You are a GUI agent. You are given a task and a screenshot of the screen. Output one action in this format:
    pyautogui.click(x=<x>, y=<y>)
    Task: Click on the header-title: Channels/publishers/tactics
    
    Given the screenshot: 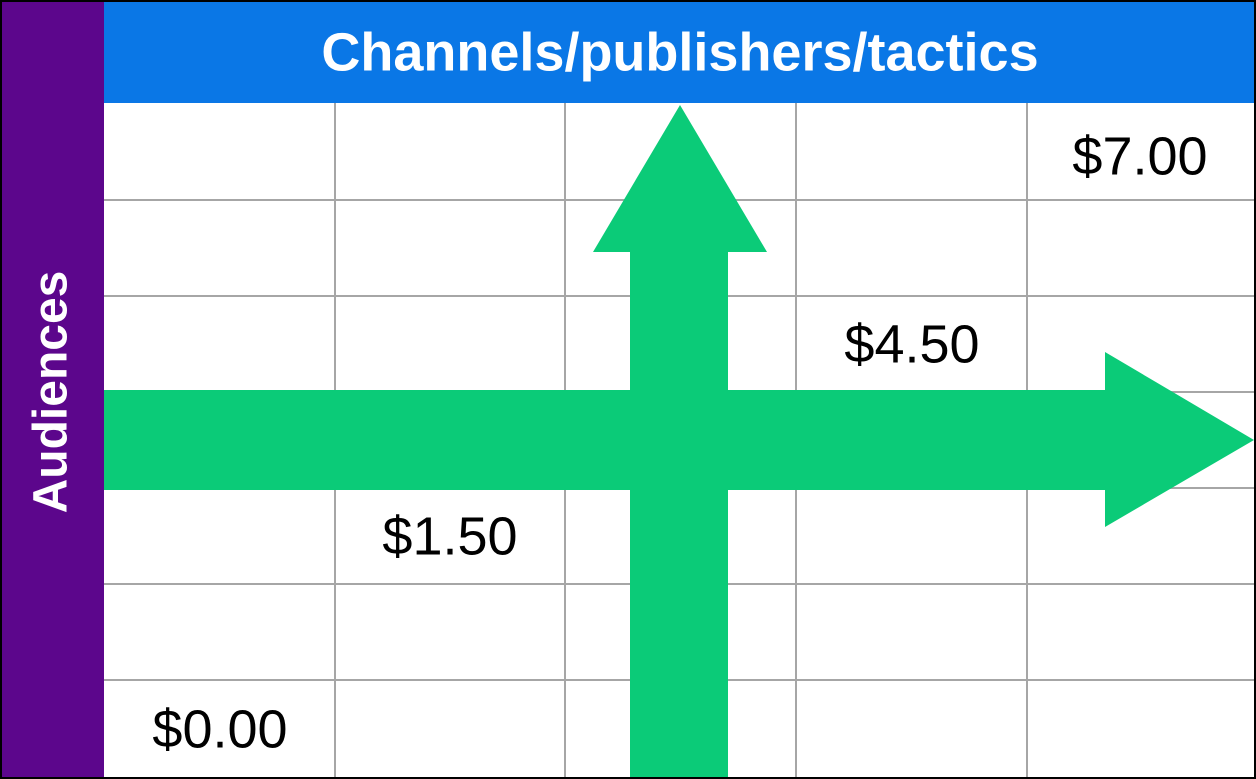 What is the action you would take?
    pyautogui.click(x=679, y=52)
    